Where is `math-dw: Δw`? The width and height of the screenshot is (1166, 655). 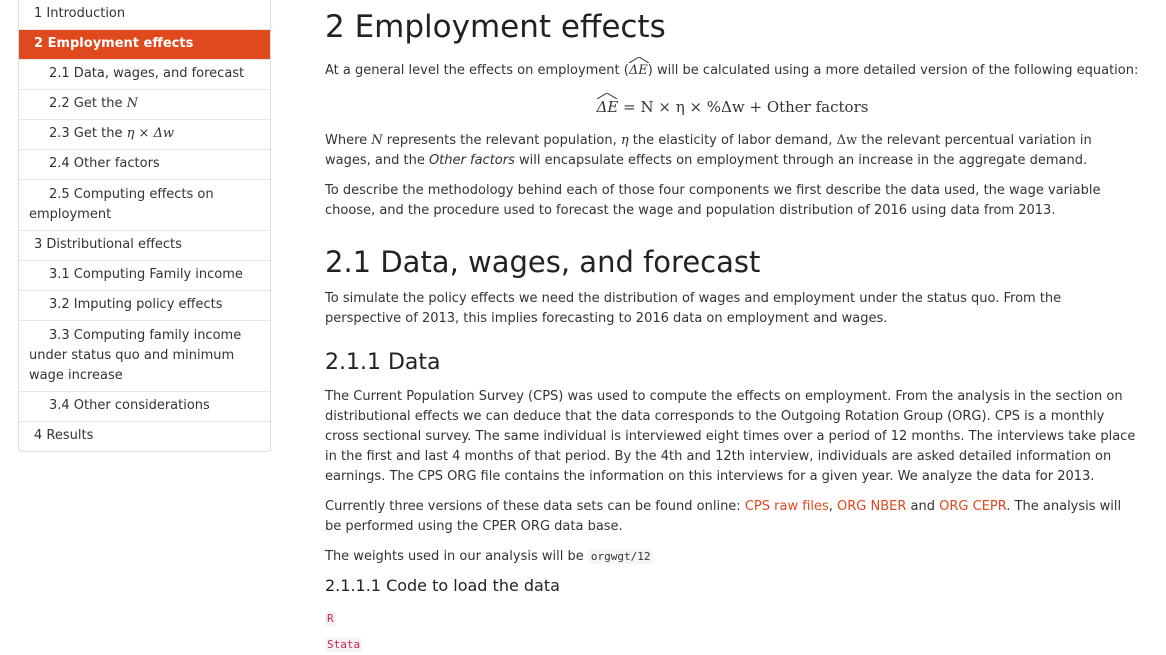 math-dw: Δw is located at coordinates (847, 140).